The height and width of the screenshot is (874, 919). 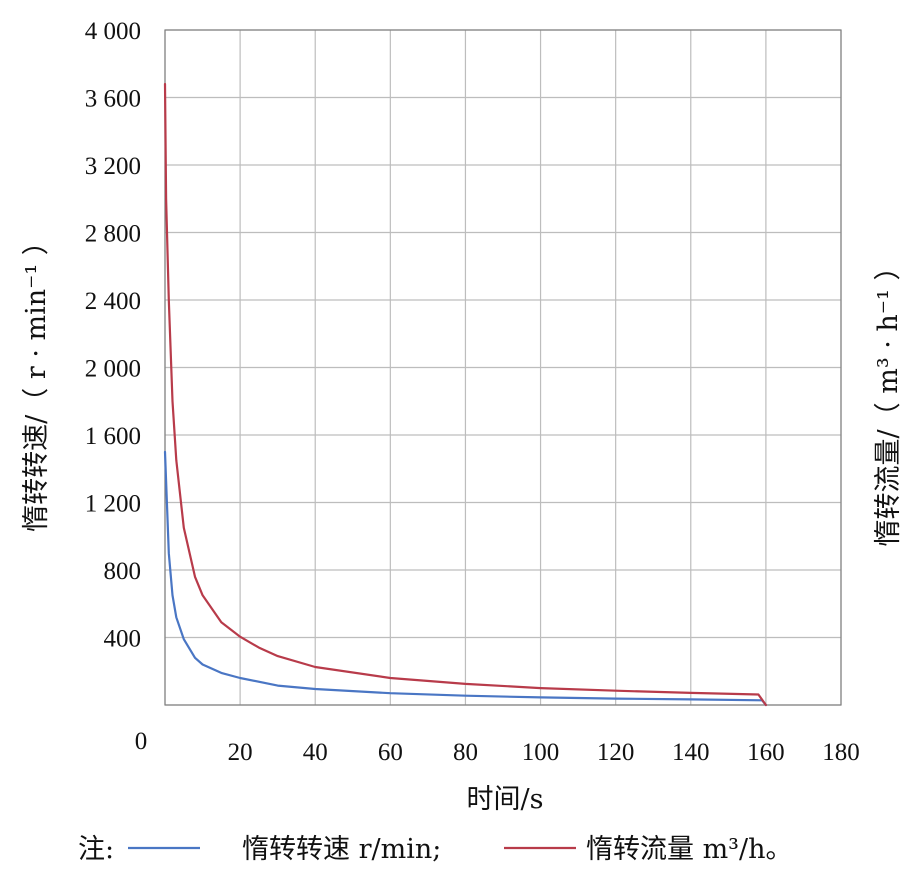 I want to click on y-axis-title-left: 惰转转速/（ r · min⁻¹ ）, so click(x=36, y=380).